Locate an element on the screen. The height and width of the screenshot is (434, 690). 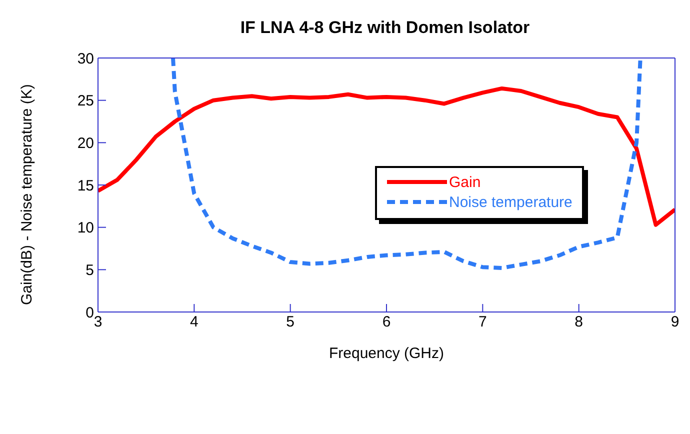
y-tick-label: 25 is located at coordinates (85, 101).